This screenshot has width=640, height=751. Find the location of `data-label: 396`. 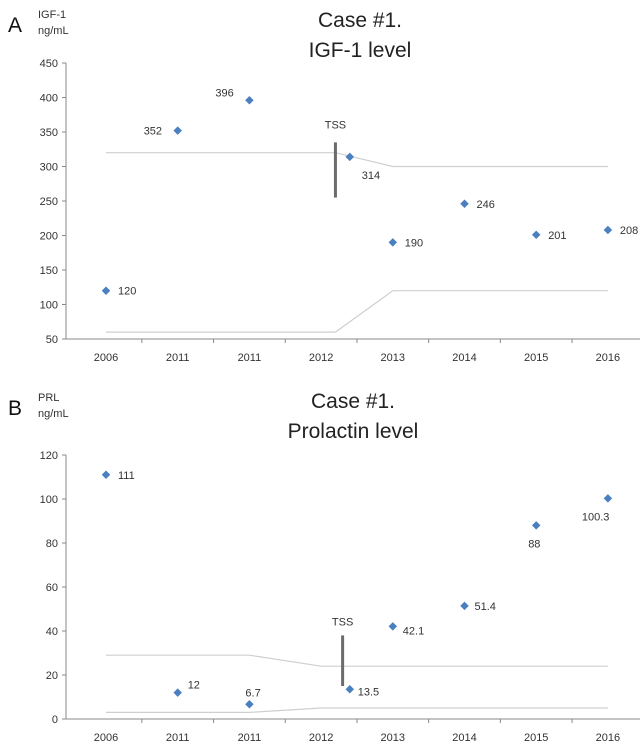

data-label: 396 is located at coordinates (224, 93).